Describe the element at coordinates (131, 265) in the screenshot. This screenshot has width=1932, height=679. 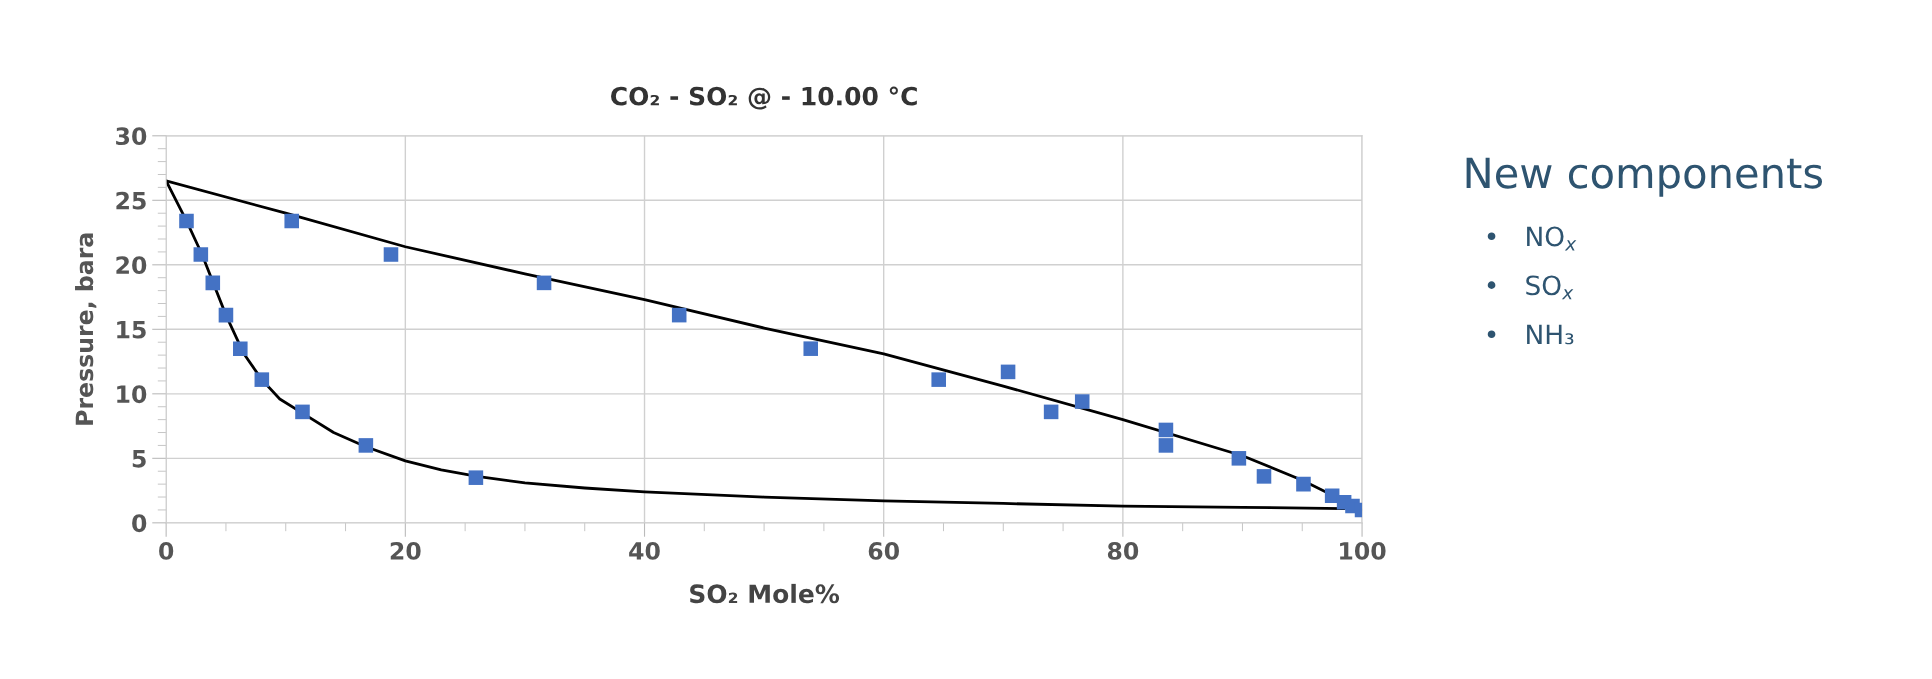
I see `y-tick-label: 20` at that location.